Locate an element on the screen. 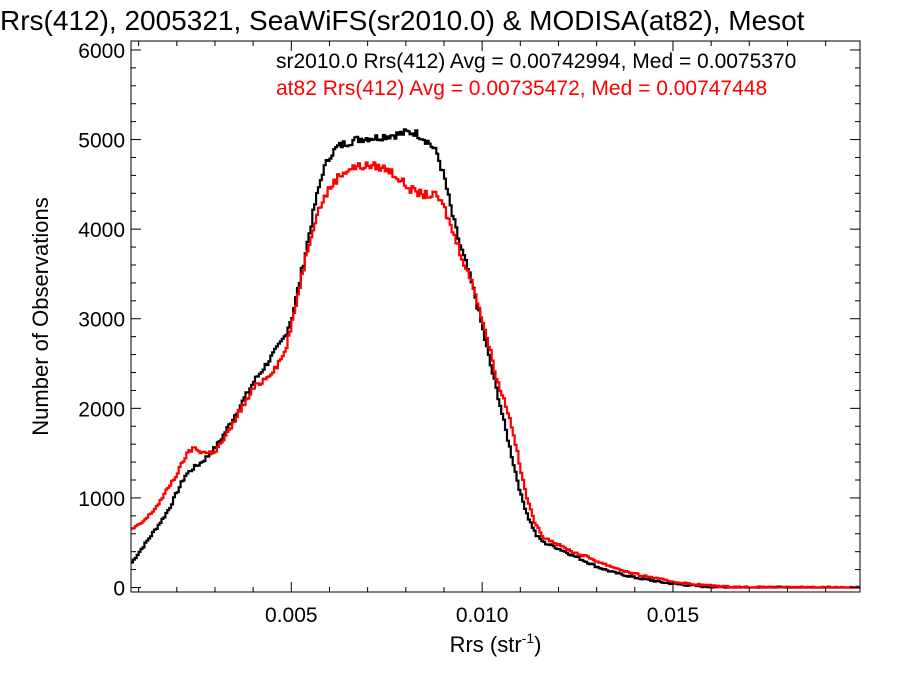 This screenshot has width=900, height=675. x-axis-label-main: Rrs (str is located at coordinates (486, 644).